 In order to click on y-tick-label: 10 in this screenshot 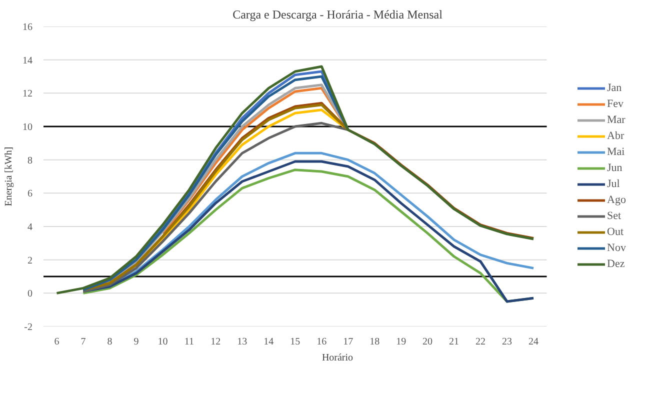, I will do `click(27, 127)`.